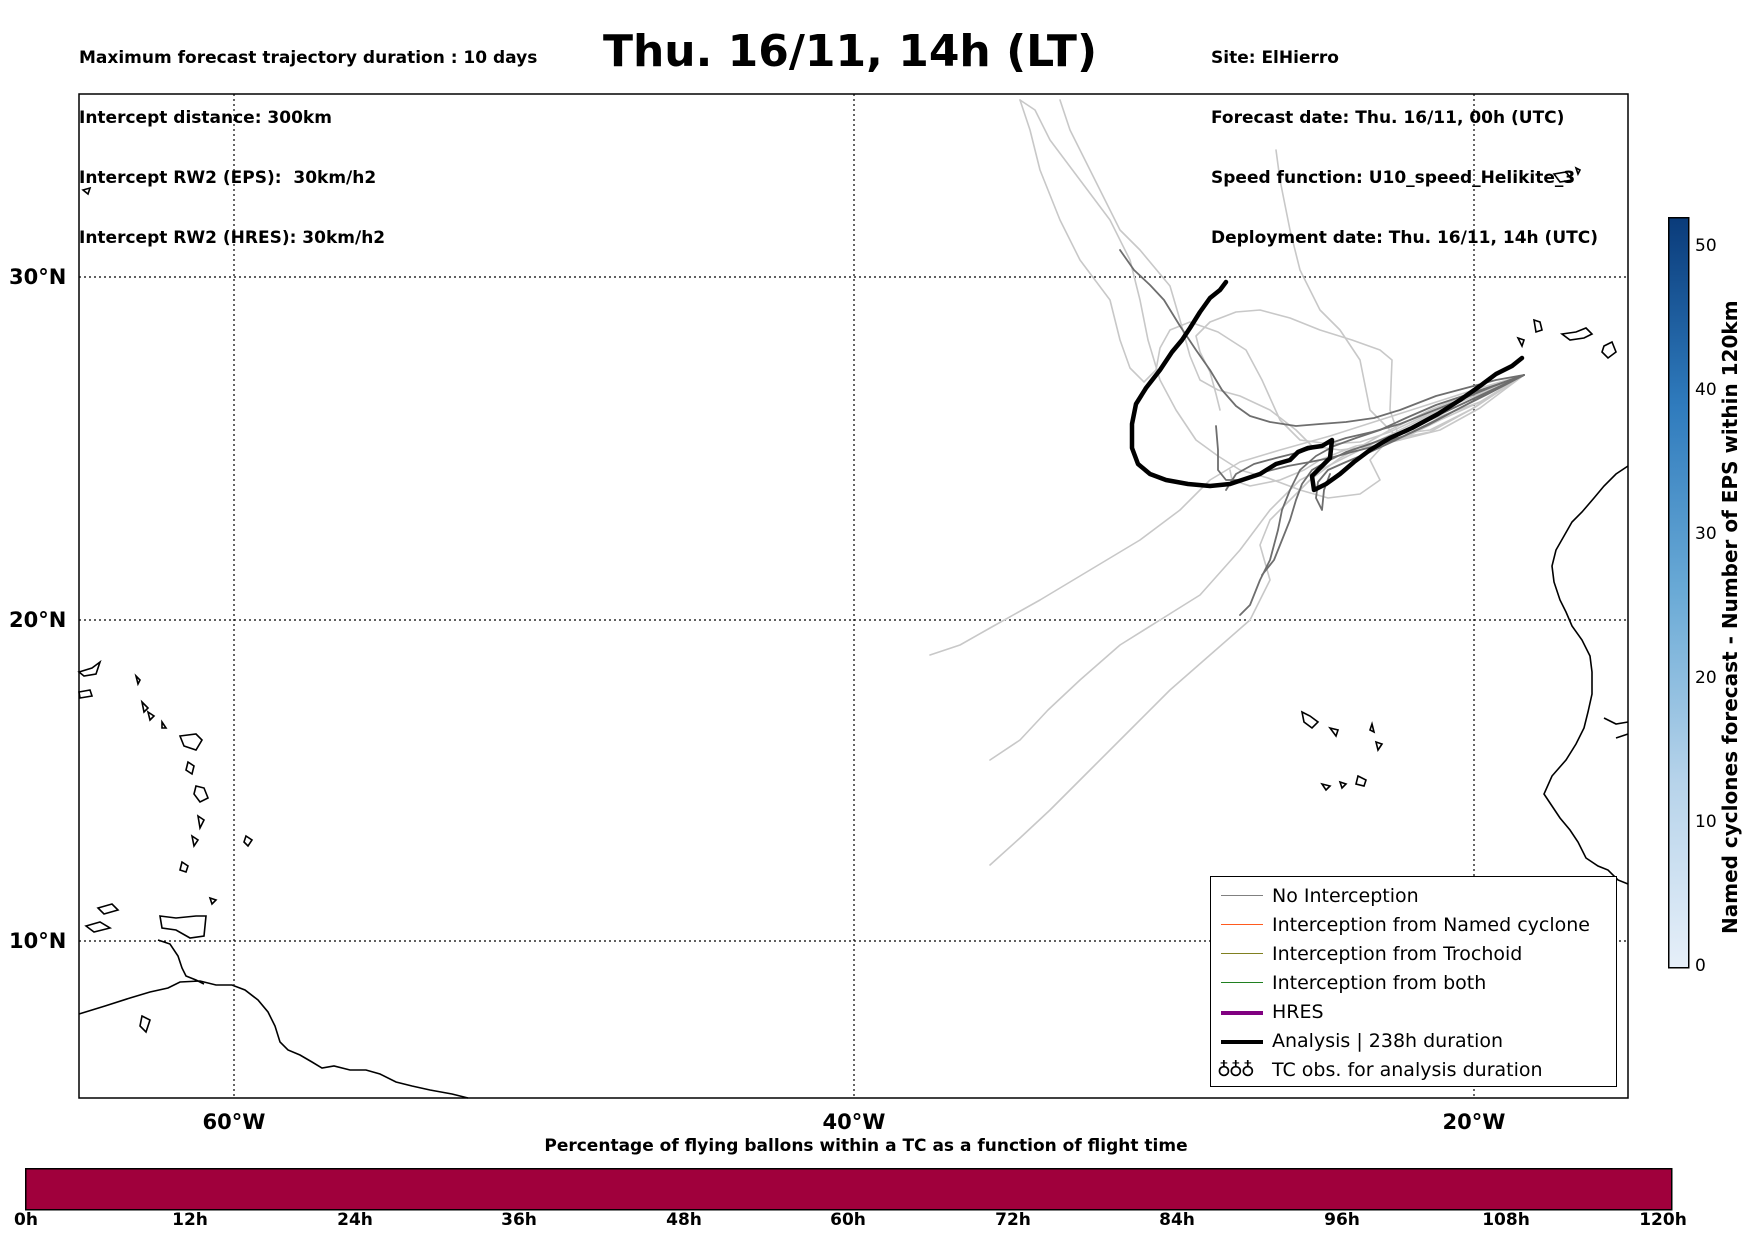  What do you see at coordinates (1706, 678) in the screenshot?
I see `colorbar-tick: 20` at bounding box center [1706, 678].